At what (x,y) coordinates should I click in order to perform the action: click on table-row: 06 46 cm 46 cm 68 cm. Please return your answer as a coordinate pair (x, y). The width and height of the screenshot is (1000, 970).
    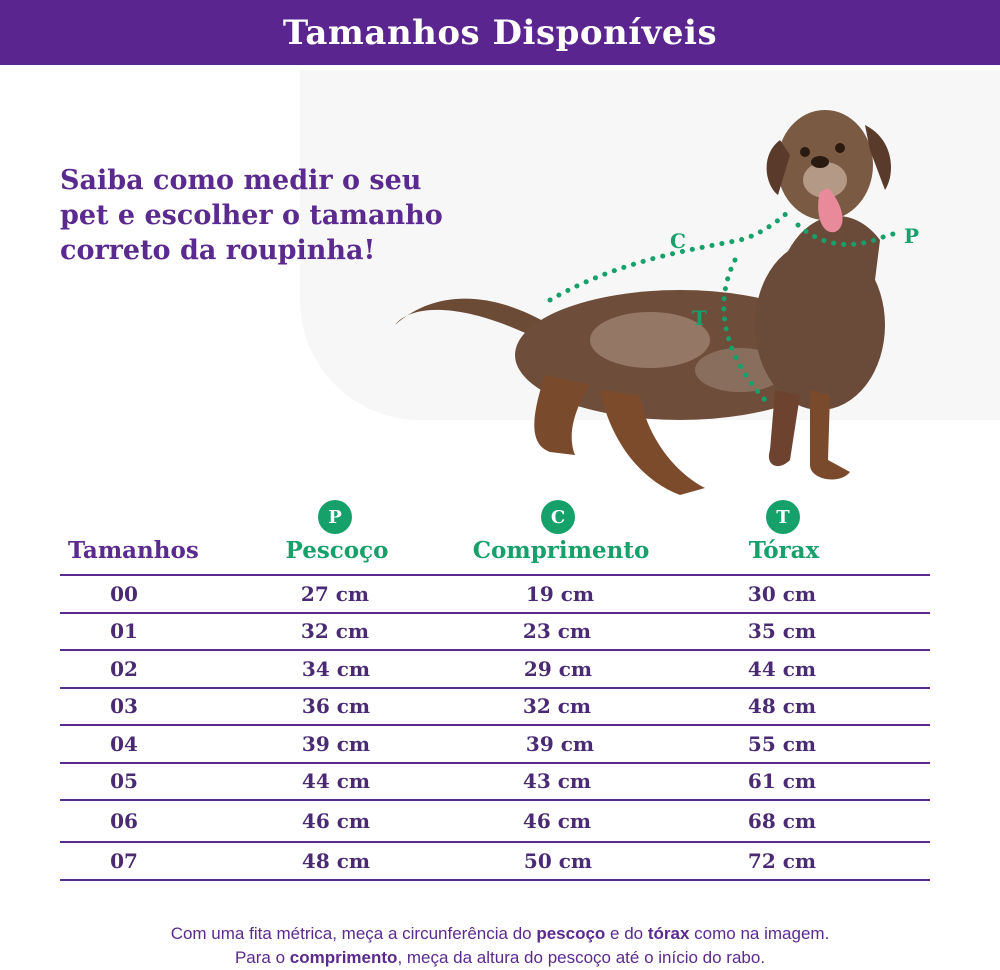
    Looking at the image, I should click on (495, 820).